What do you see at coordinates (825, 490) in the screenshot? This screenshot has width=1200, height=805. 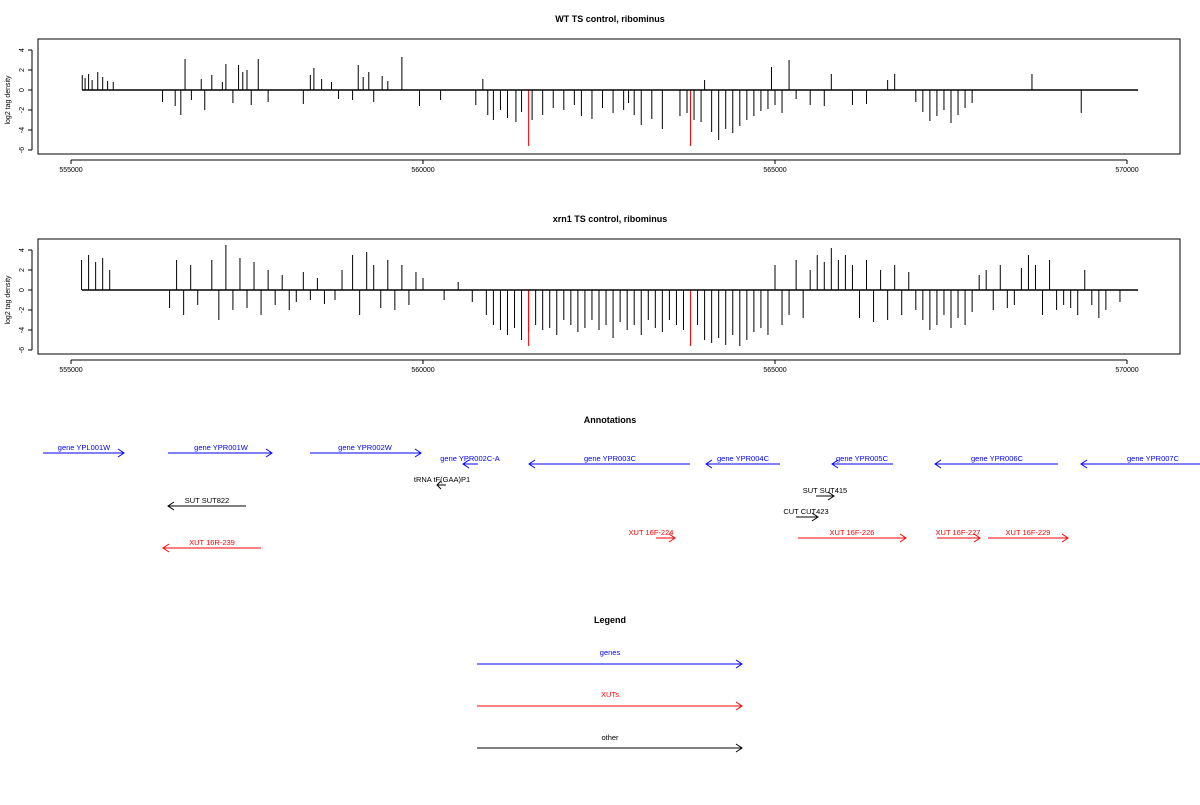 I see `feature-label: SUT SUT415` at bounding box center [825, 490].